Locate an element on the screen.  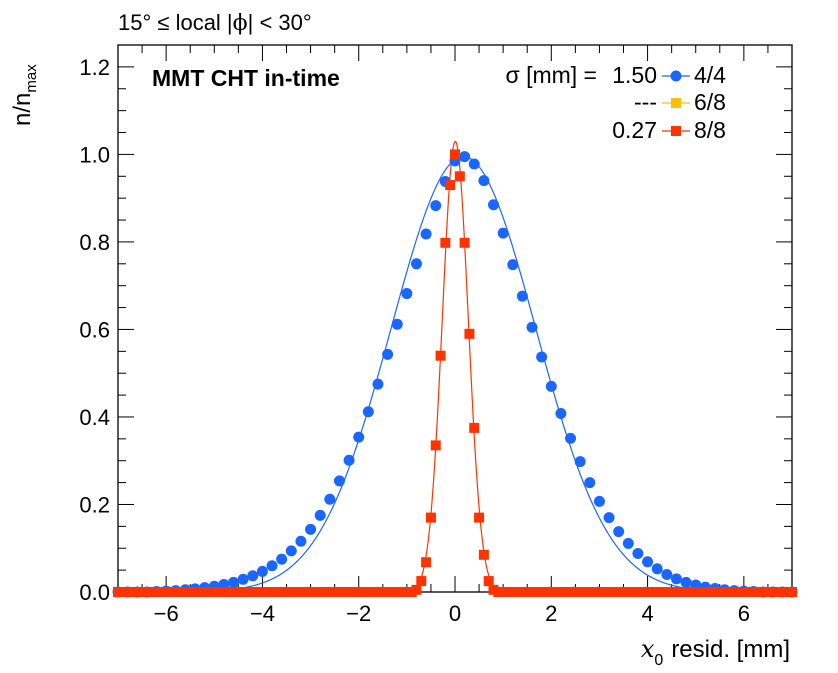
region-label-phi: ϕ is located at coordinates (240, 23).